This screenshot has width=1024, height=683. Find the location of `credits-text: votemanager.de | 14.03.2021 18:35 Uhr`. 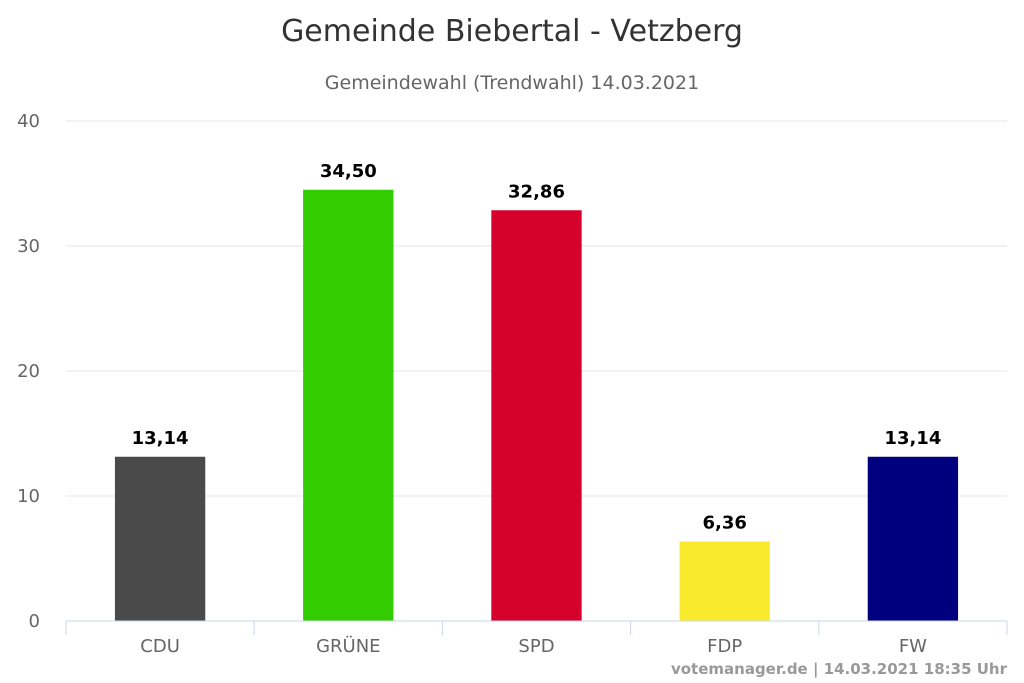

credits-text: votemanager.de | 14.03.2021 18:35 Uhr is located at coordinates (839, 669).